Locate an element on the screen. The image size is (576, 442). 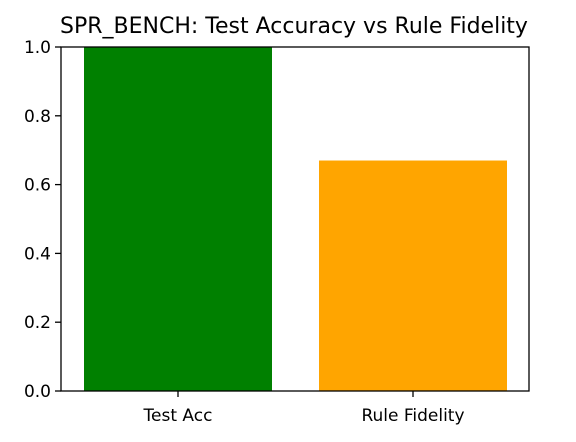
y-tick-label: 0.0 is located at coordinates (37, 392).